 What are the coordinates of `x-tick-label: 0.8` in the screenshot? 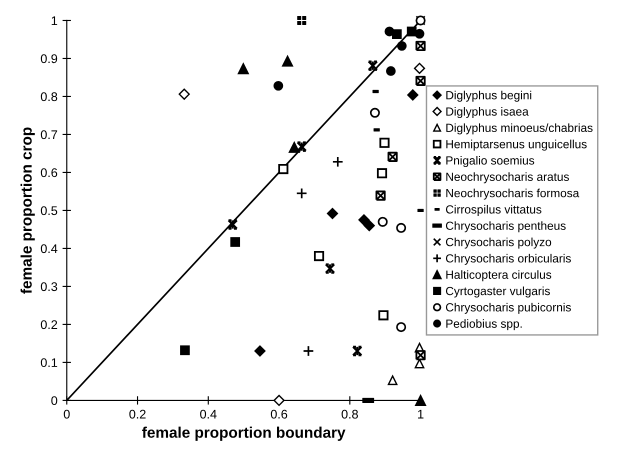 It's located at (350, 414).